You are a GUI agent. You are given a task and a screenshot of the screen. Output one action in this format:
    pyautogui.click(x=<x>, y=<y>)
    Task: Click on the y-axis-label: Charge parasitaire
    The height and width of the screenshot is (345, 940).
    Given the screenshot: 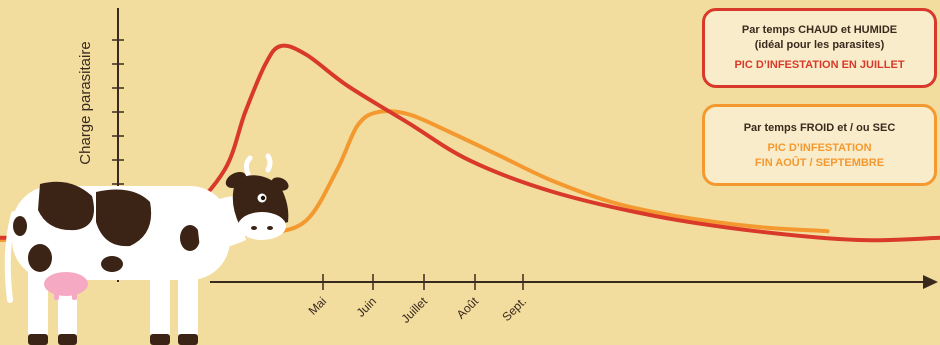 What is the action you would take?
    pyautogui.click(x=85, y=102)
    